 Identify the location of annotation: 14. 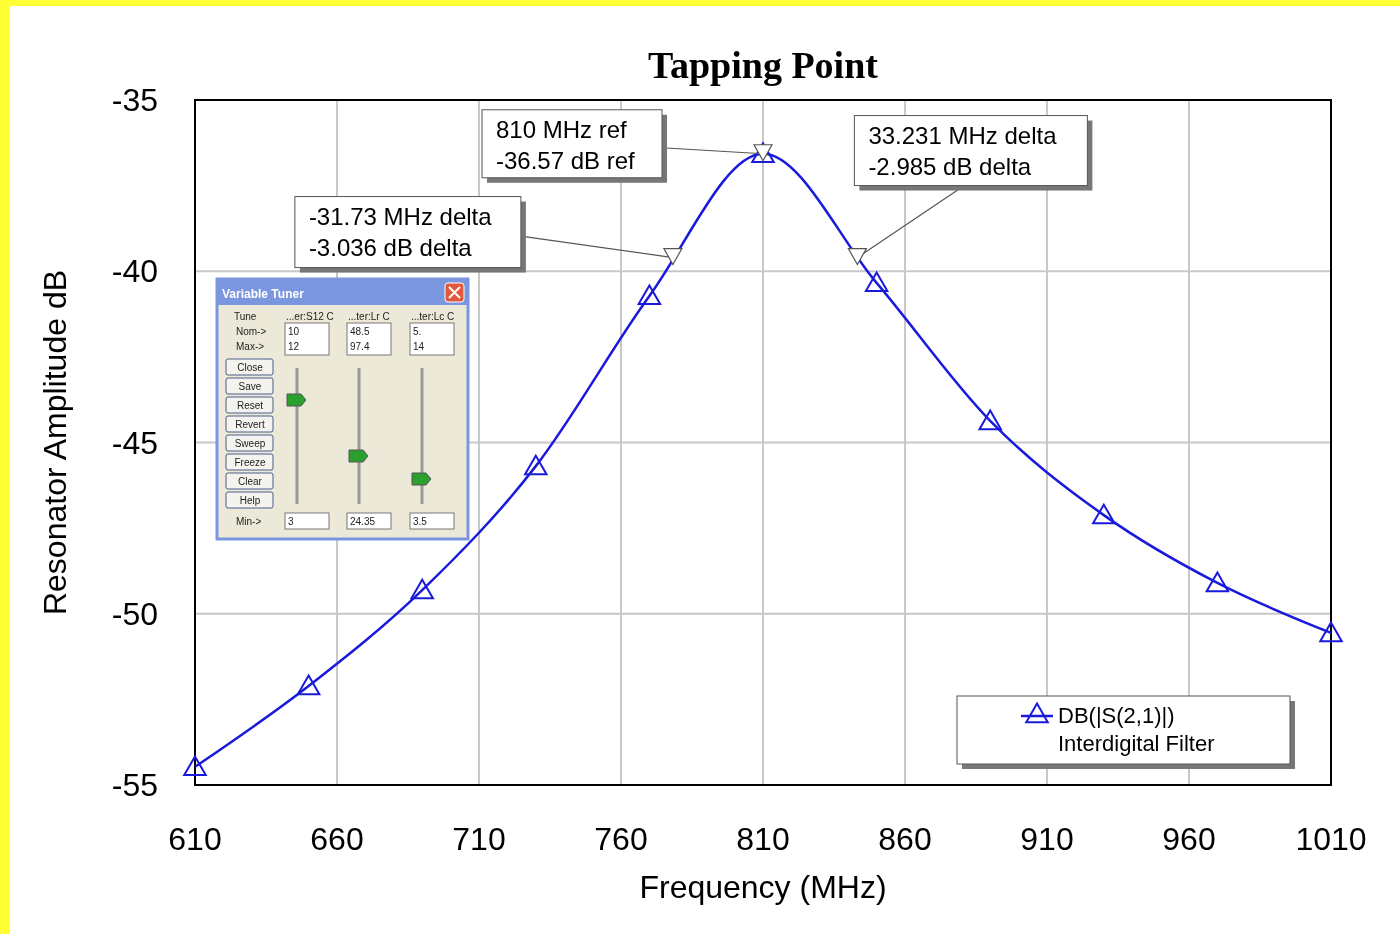
(419, 346).